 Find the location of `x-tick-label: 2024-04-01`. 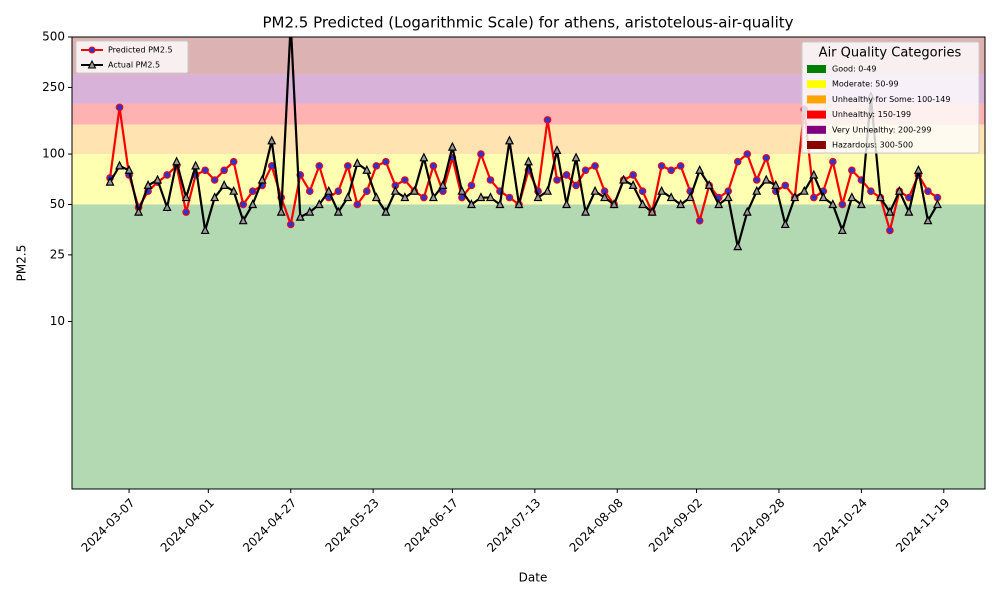

x-tick-label: 2024-04-01 is located at coordinates (187, 525).